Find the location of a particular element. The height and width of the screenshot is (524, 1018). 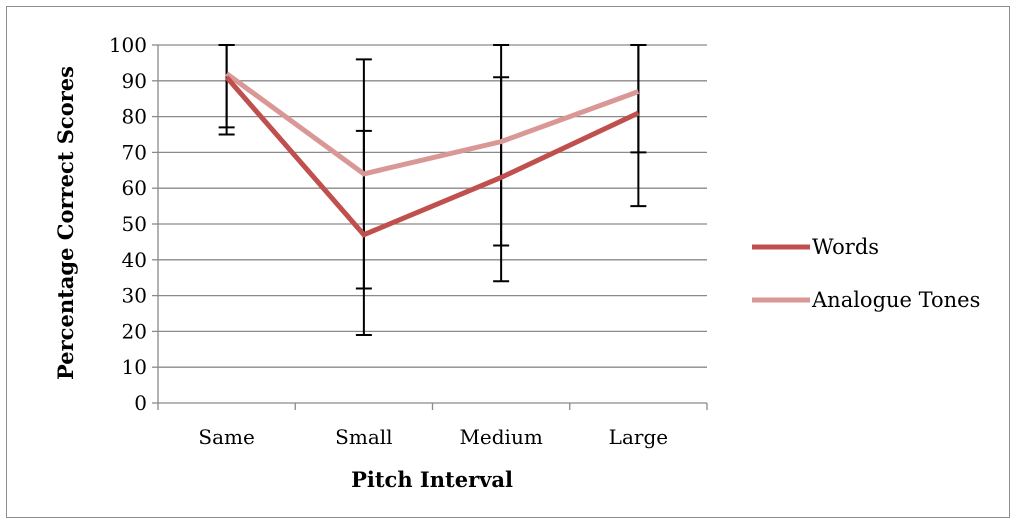

legend-label-words: Words is located at coordinates (845, 247).